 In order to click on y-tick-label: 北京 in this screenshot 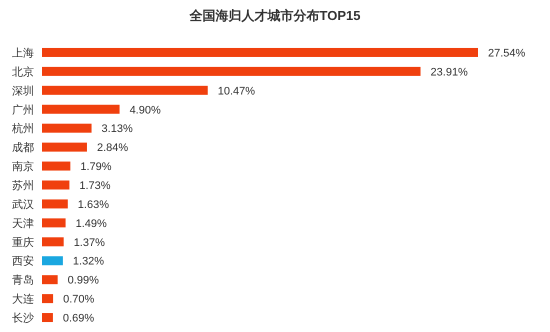, I will do `click(23, 71)`.